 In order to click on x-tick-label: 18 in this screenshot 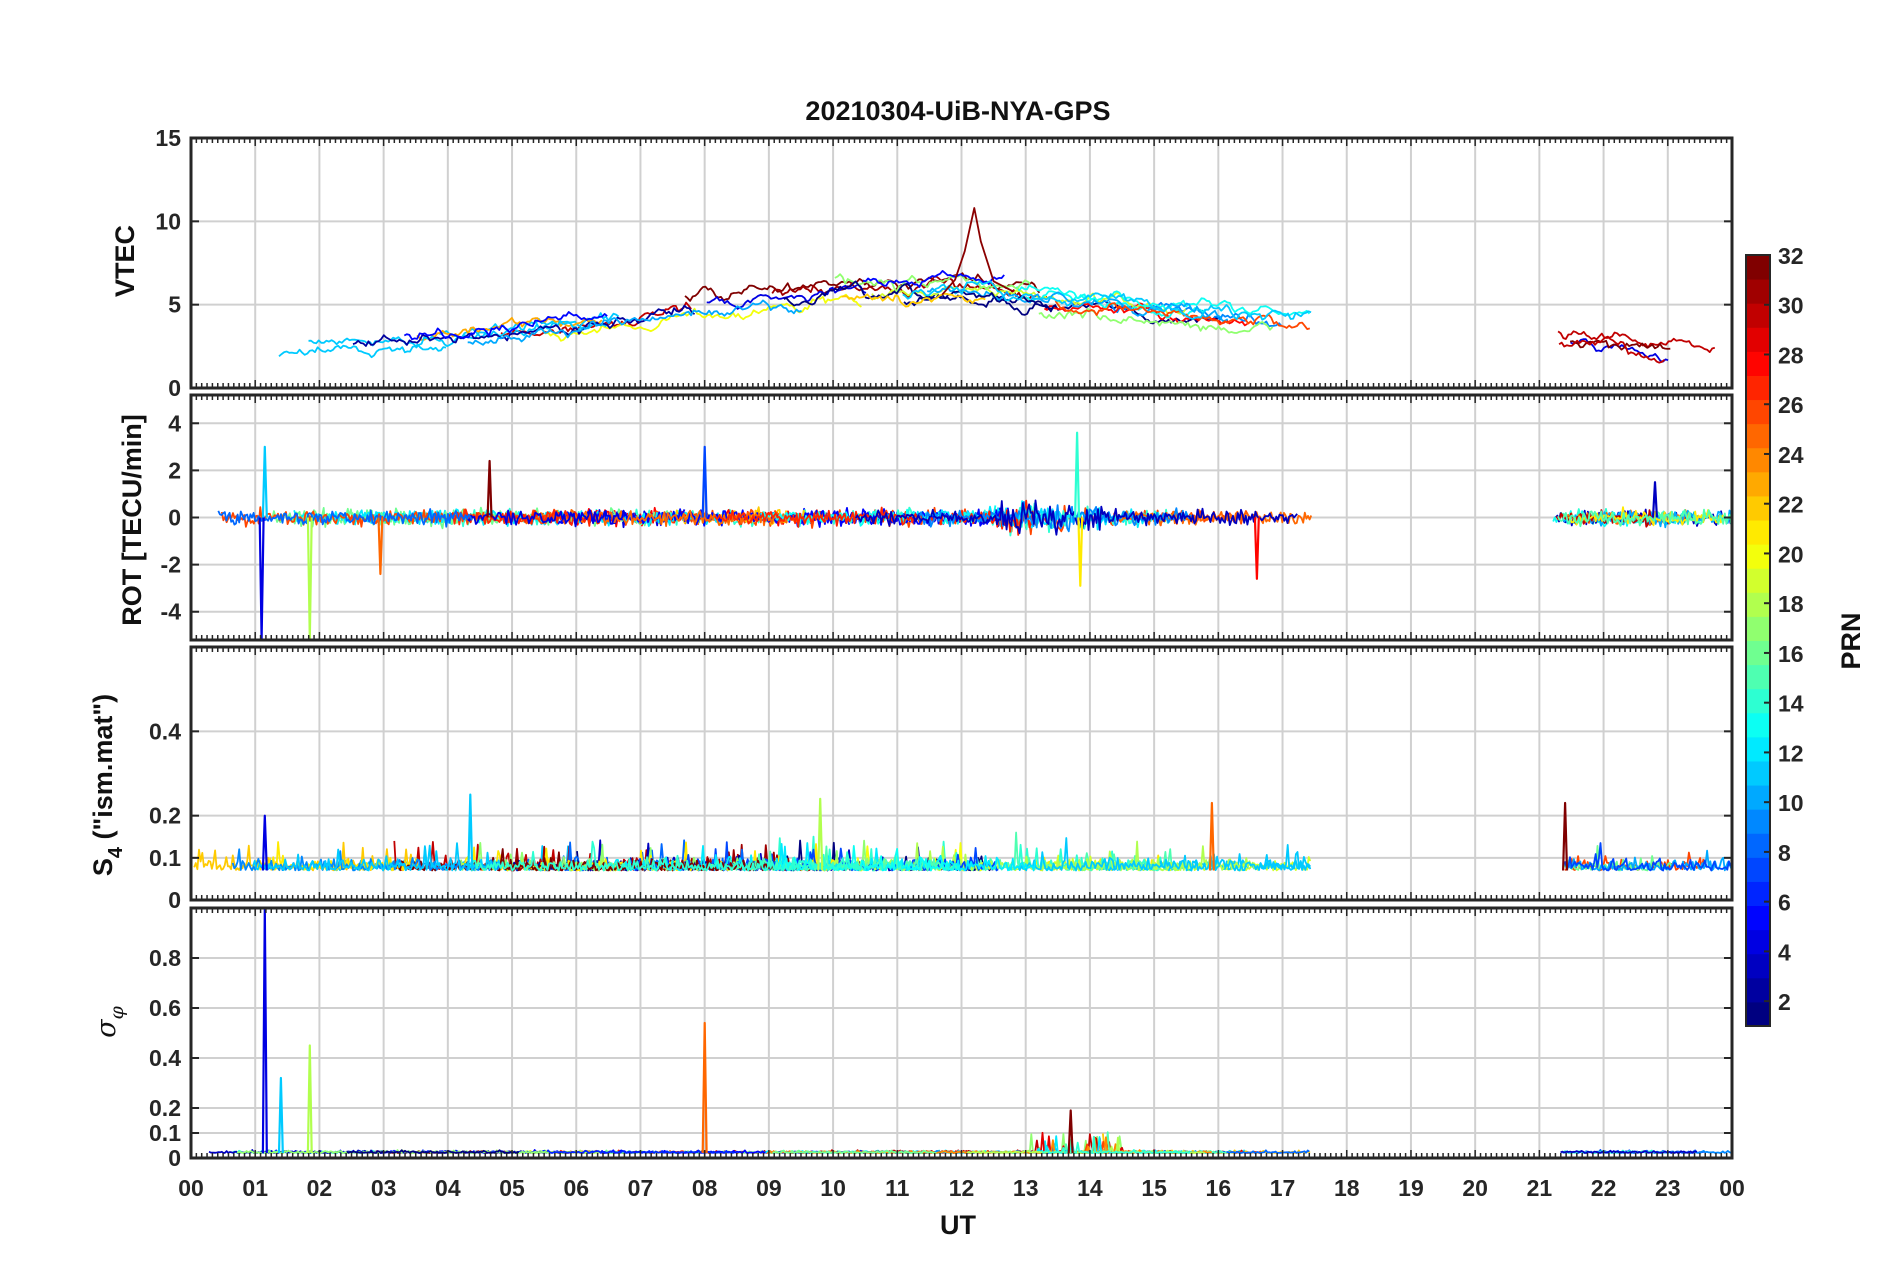, I will do `click(1347, 1188)`.